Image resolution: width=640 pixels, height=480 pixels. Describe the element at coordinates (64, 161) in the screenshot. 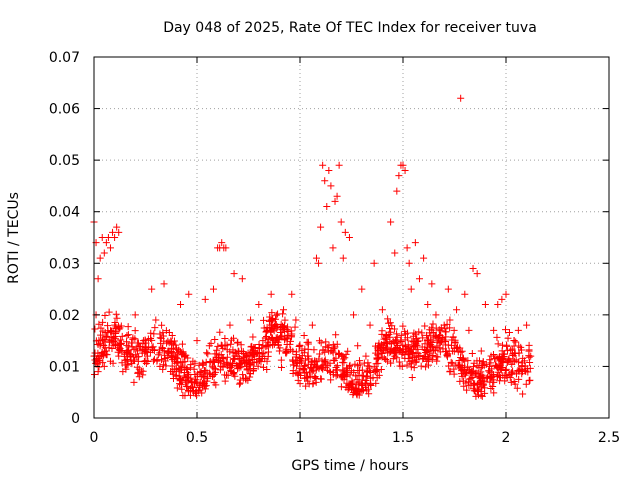

I see `y-tick-label: 0.05` at that location.